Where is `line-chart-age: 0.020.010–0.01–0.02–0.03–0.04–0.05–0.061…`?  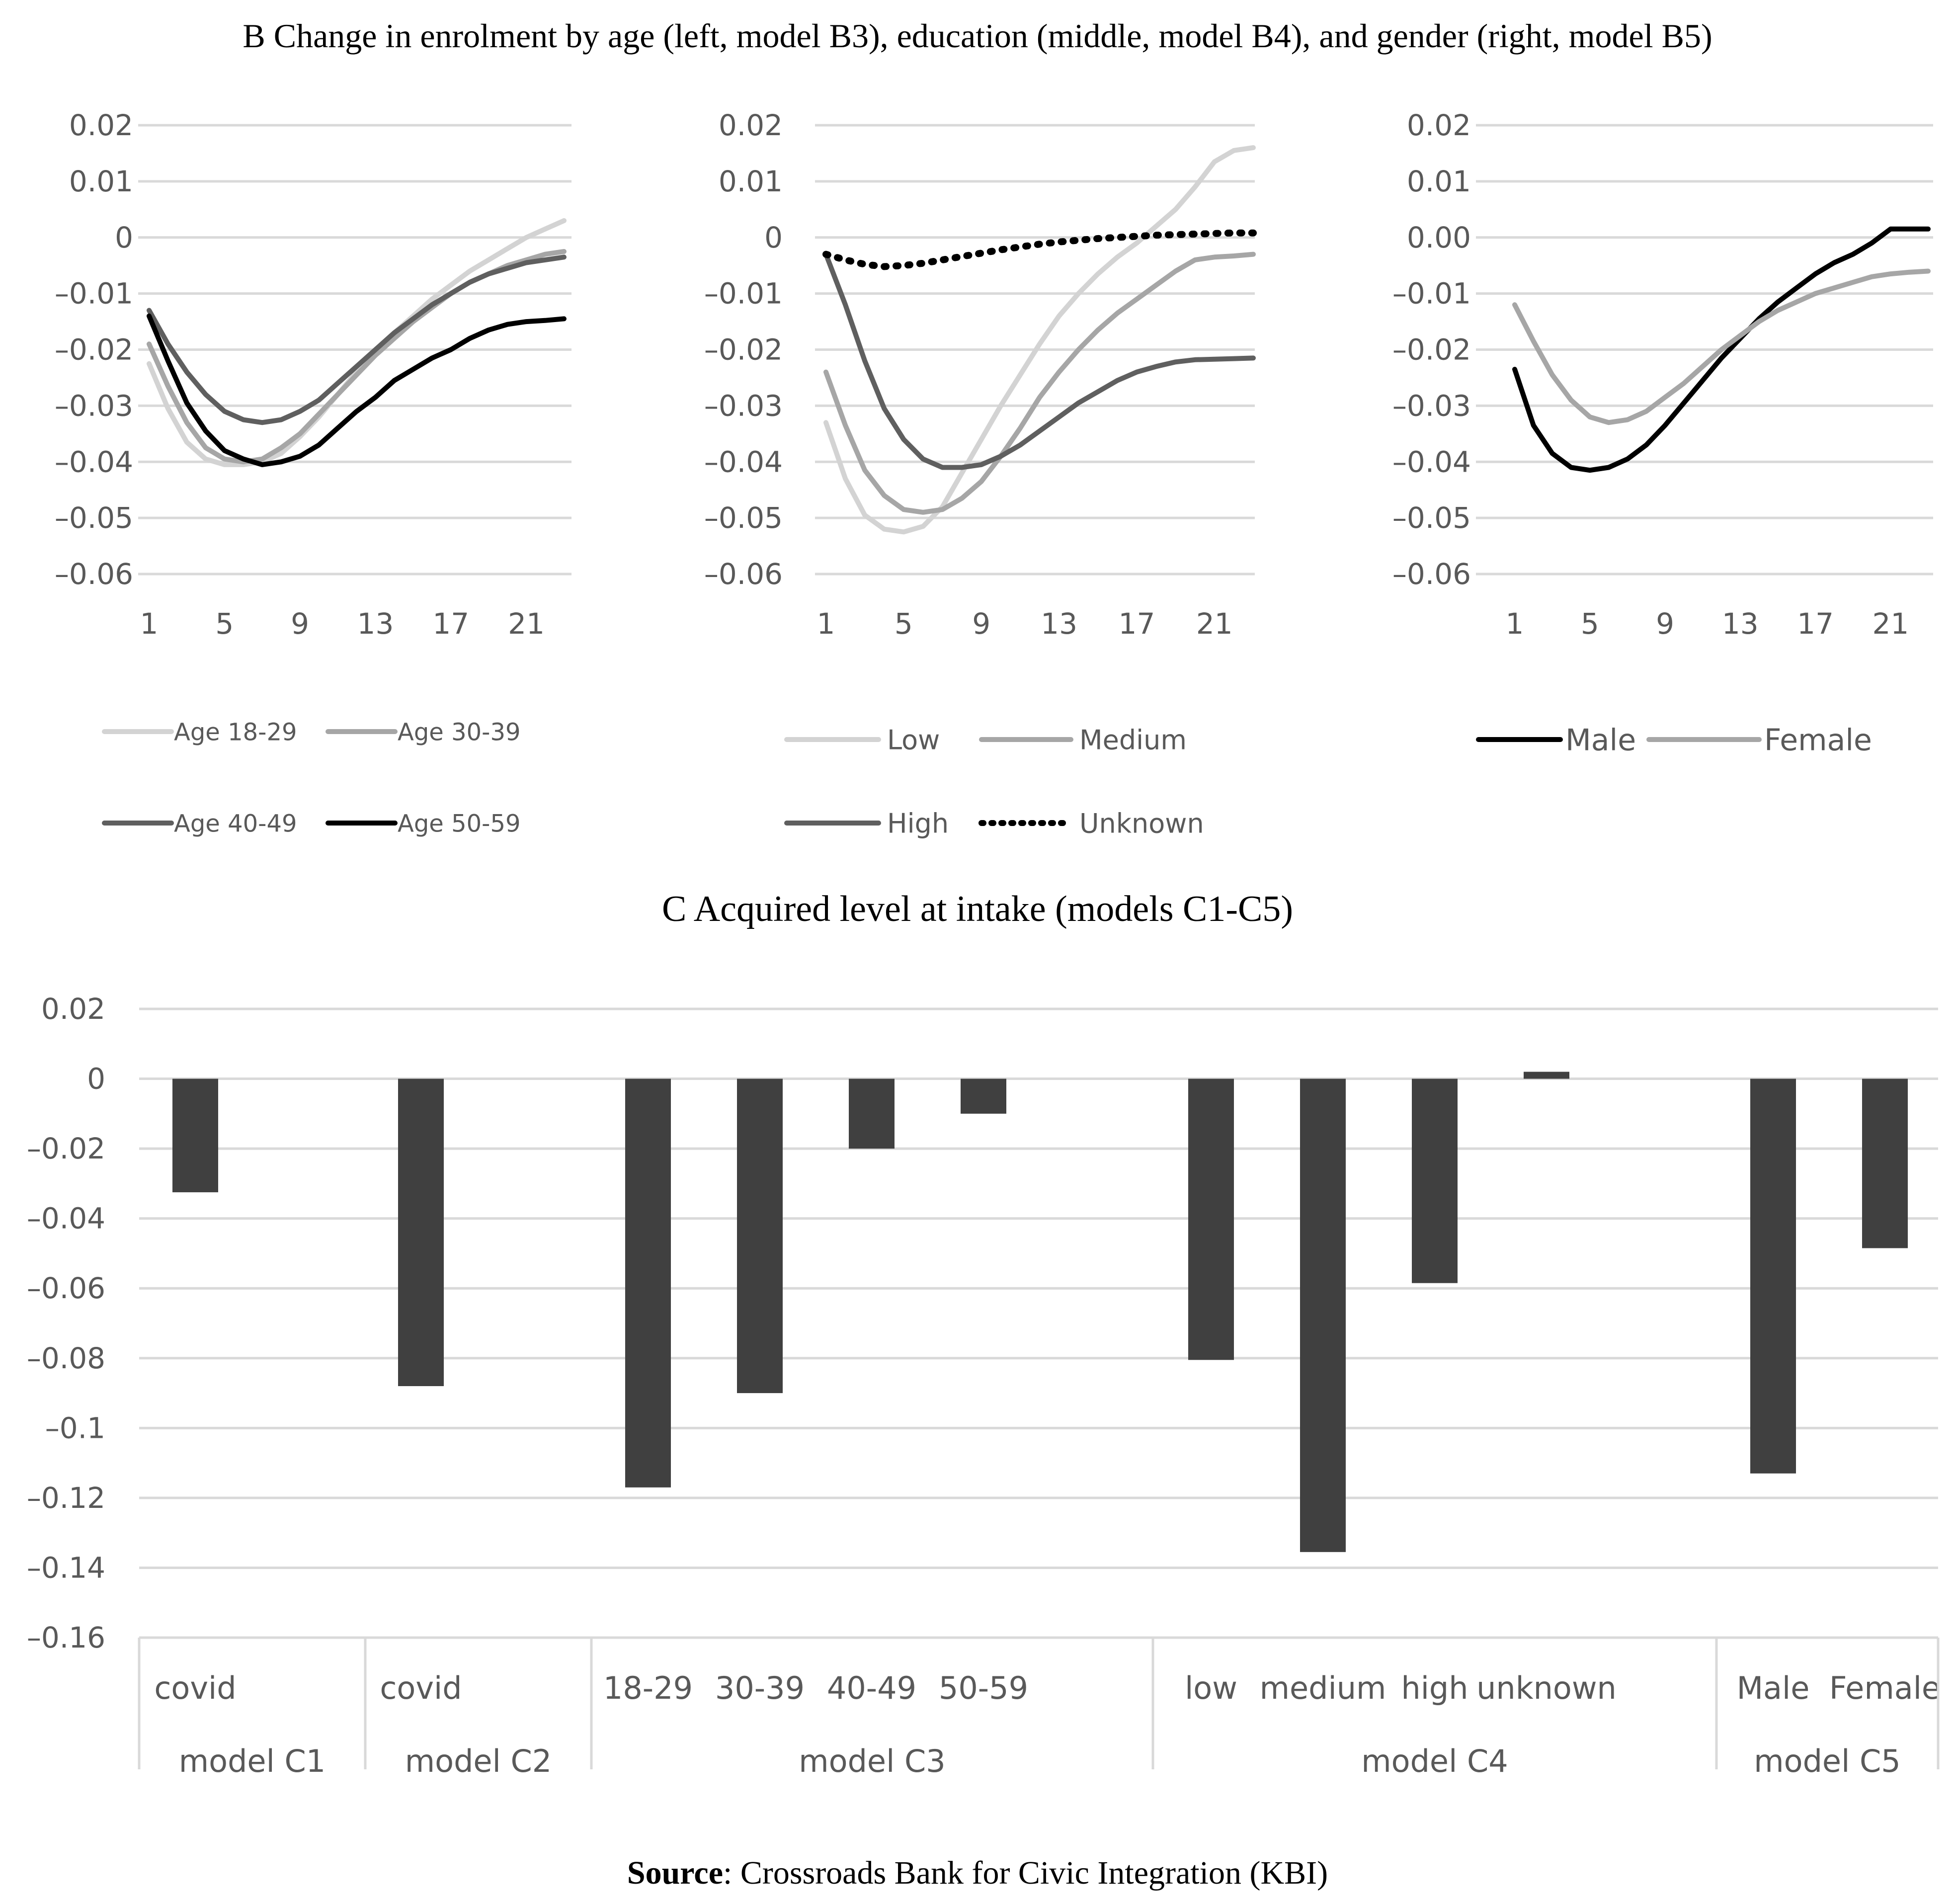
line-chart-age: 0.020.010–0.01–0.02–0.03–0.04–0.05–0.061… is located at coordinates (313, 473).